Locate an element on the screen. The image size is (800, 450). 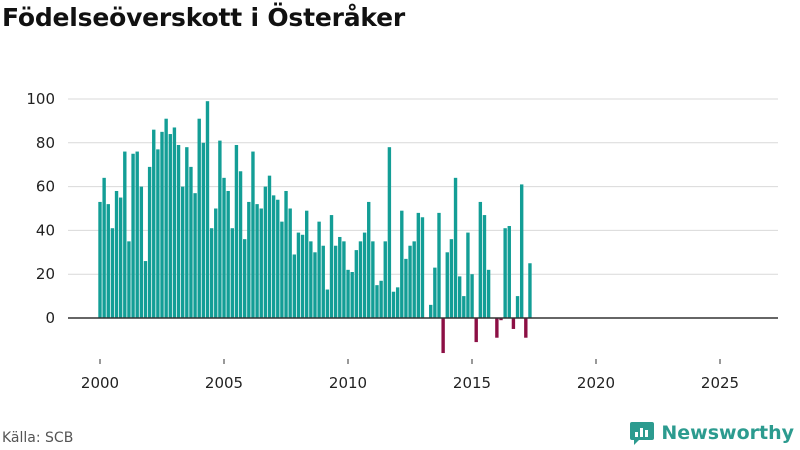
x-tick-label: 2020 is located at coordinates (596, 383).